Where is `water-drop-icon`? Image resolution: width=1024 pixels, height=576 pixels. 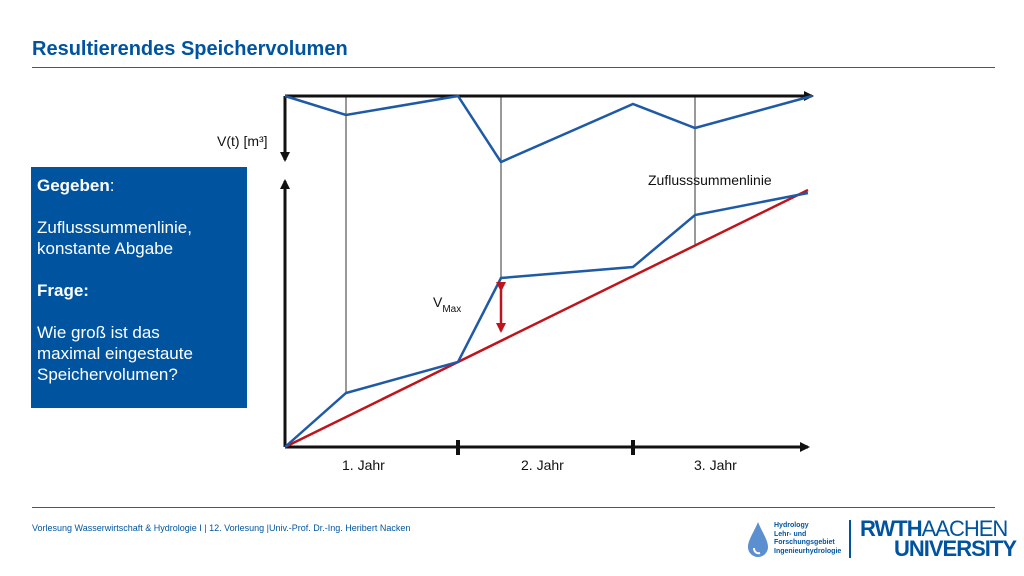
water-drop-icon is located at coordinates (758, 539).